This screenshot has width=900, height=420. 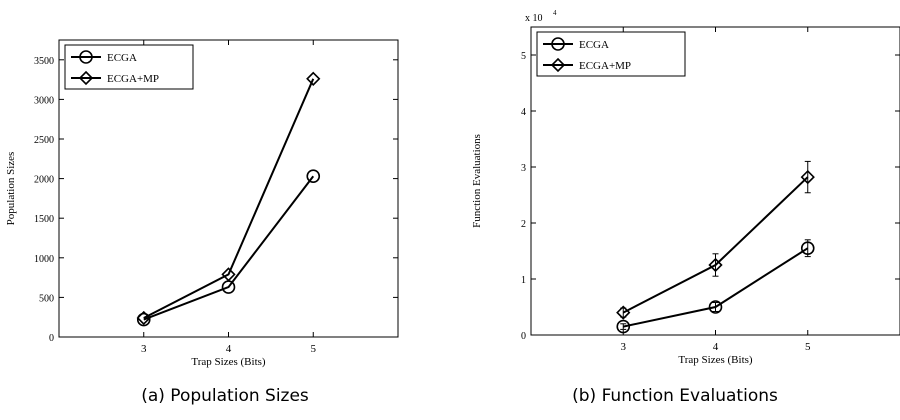 What do you see at coordinates (11, 189) in the screenshot?
I see `y-axis-label: Population Sizes` at bounding box center [11, 189].